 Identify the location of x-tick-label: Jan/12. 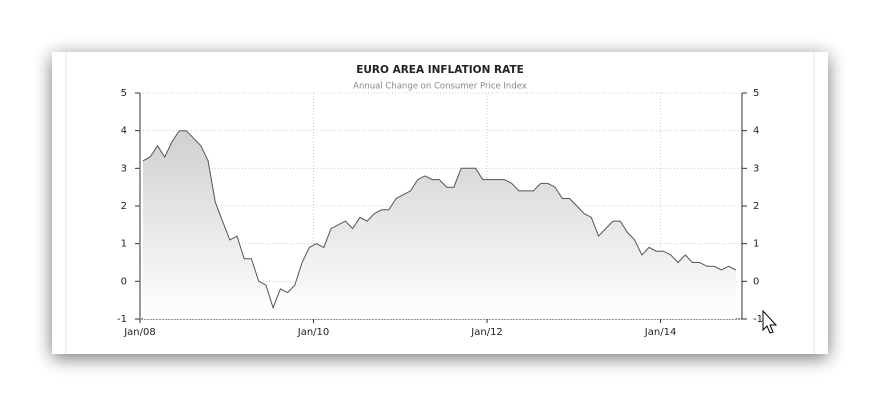
(486, 332).